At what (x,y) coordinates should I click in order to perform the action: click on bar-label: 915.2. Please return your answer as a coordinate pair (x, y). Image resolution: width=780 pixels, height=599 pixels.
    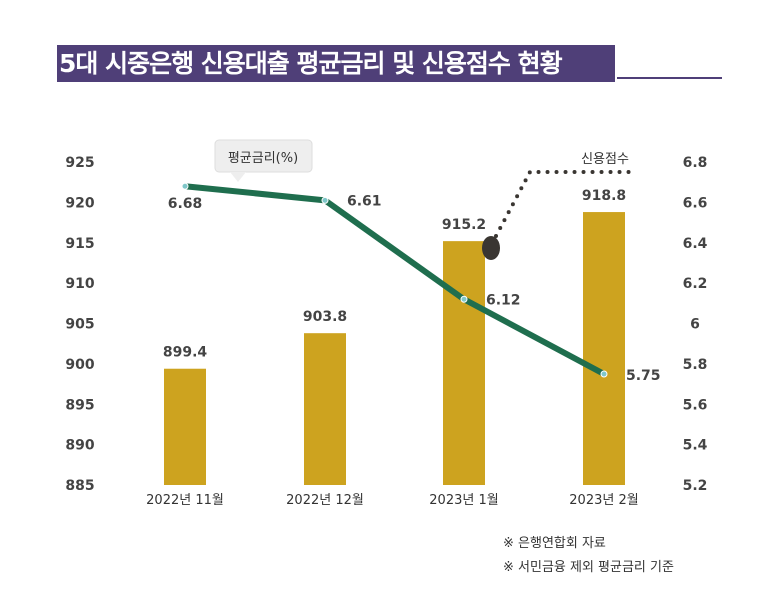
    Looking at the image, I should click on (464, 225).